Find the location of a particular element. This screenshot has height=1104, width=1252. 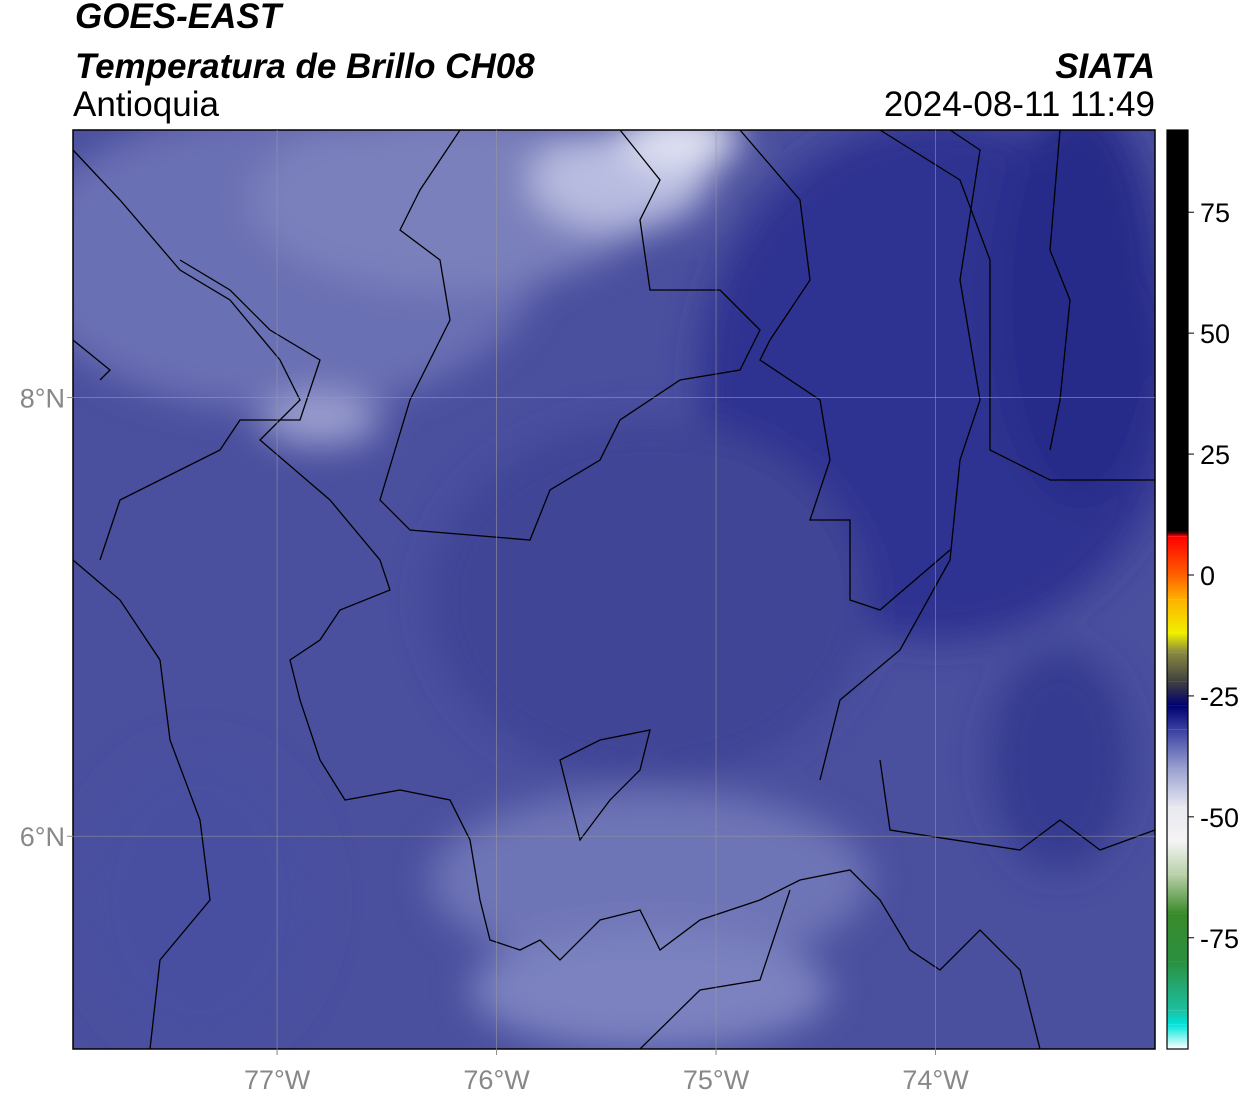

colorbar-tick-label: -25 is located at coordinates (1219, 697).